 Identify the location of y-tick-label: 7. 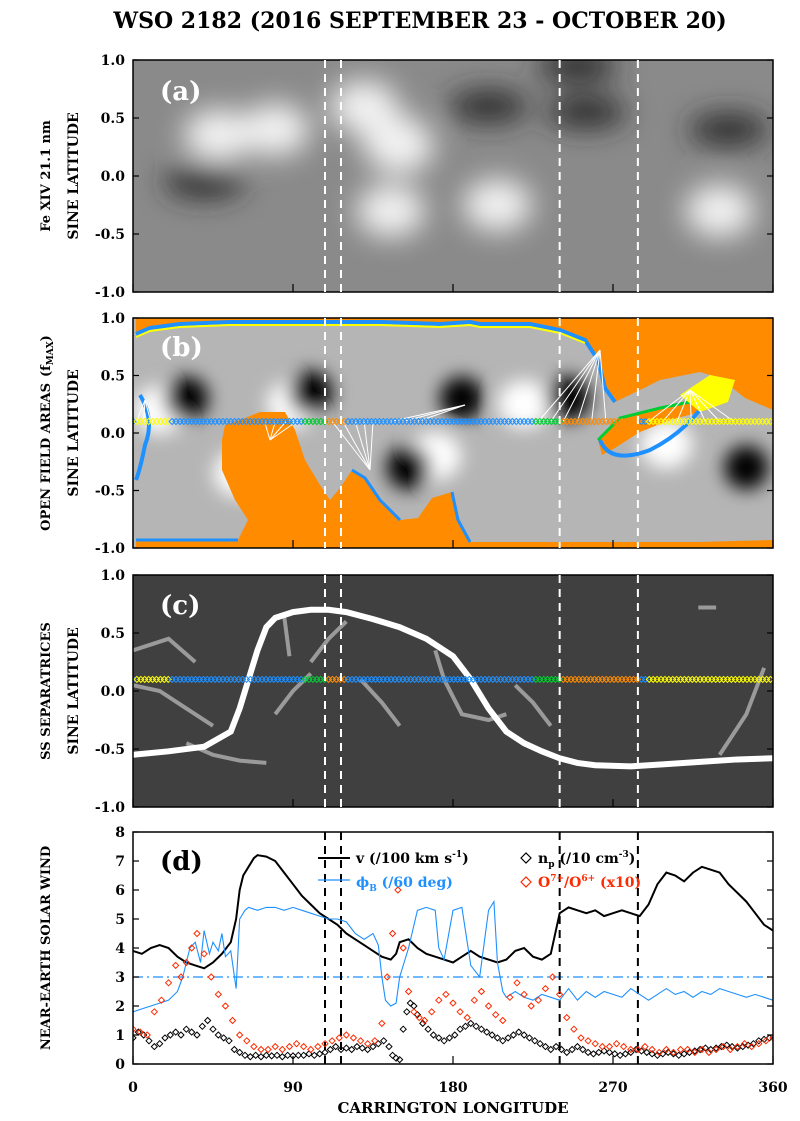
(120, 862).